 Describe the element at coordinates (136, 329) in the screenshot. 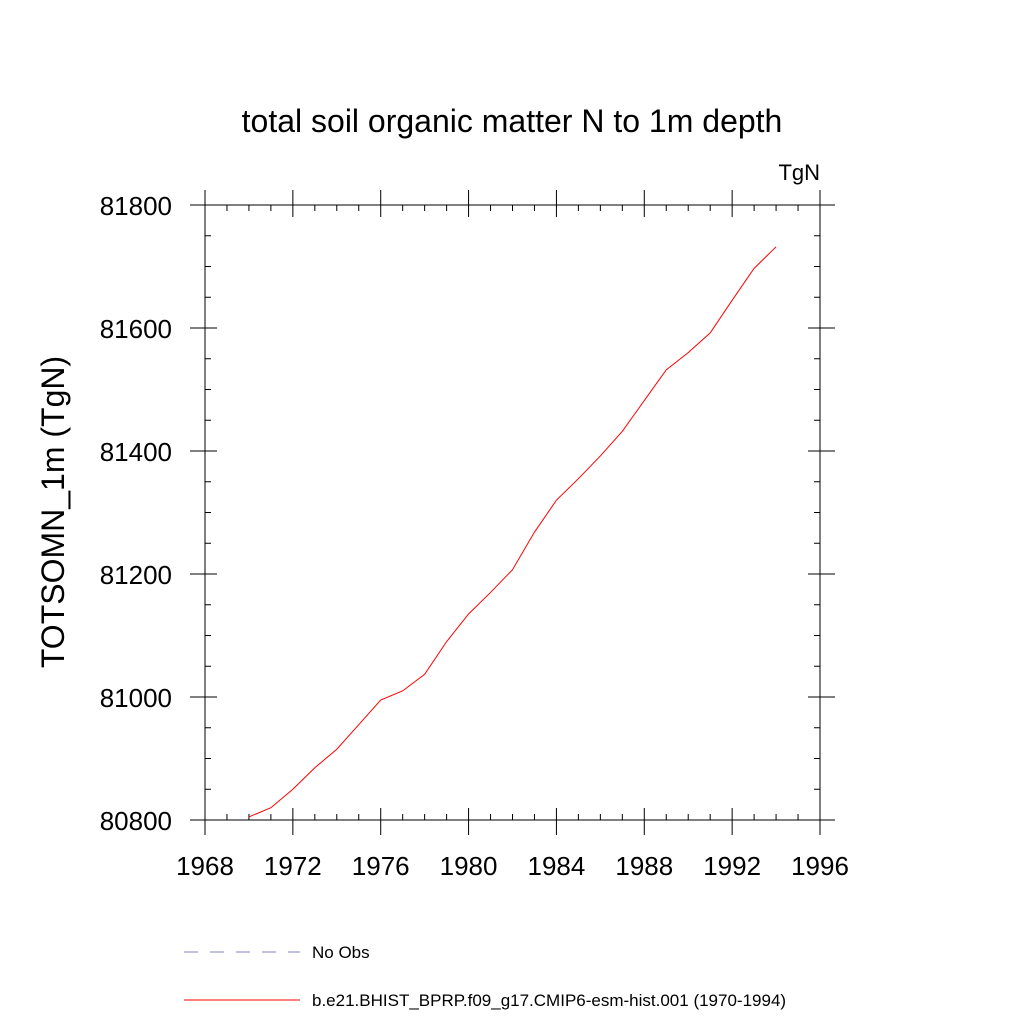

I see `y-tick-label: 81600` at that location.